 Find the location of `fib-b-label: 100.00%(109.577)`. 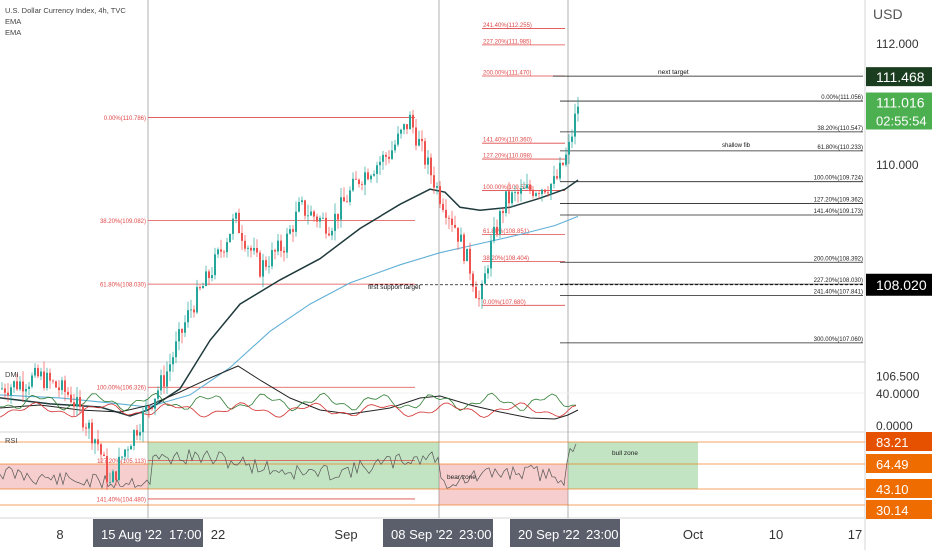

fib-b-label: 100.00%(109.577) is located at coordinates (507, 188).